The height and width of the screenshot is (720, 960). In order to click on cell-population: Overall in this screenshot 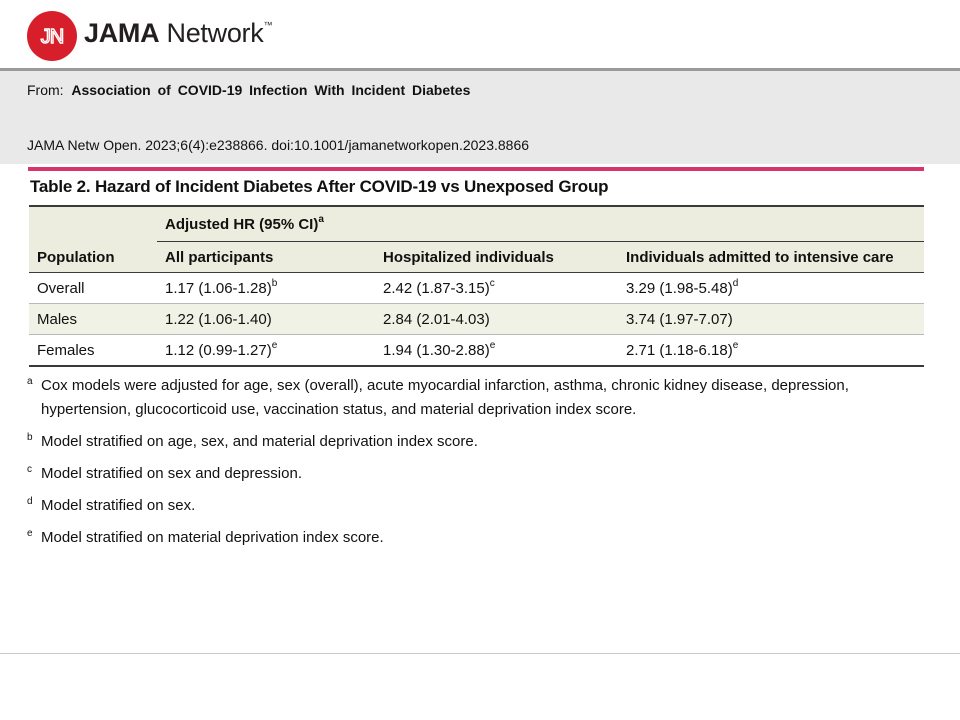, I will do `click(61, 288)`.